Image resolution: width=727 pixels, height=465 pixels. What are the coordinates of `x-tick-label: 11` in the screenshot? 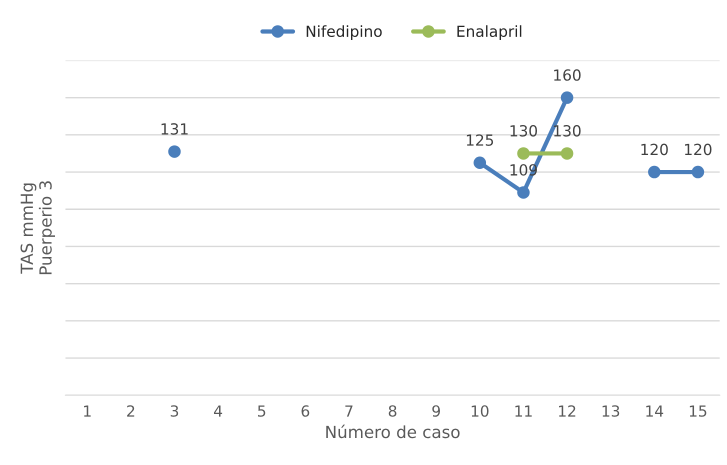 It's located at (523, 411).